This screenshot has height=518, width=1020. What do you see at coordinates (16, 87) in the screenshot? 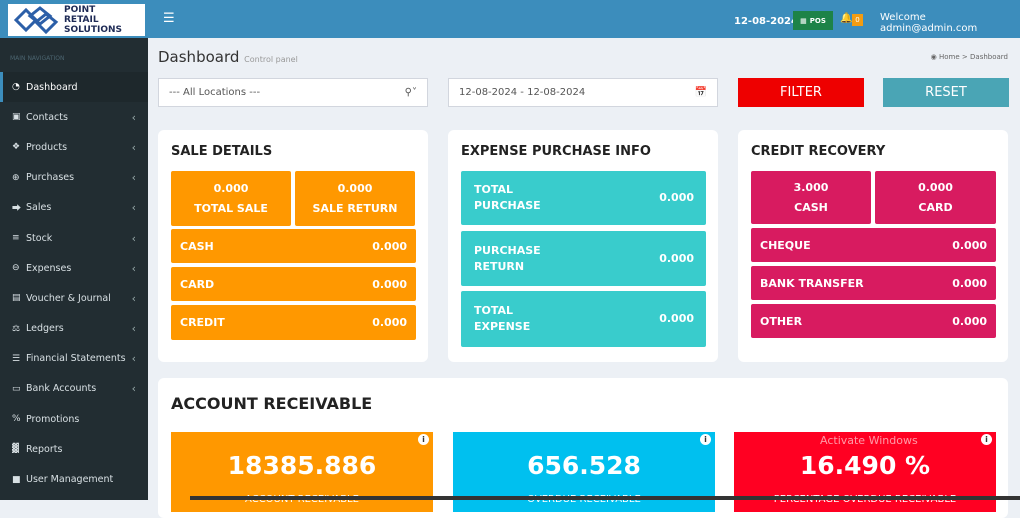
I see `dashboard-icon: ◔` at bounding box center [16, 87].